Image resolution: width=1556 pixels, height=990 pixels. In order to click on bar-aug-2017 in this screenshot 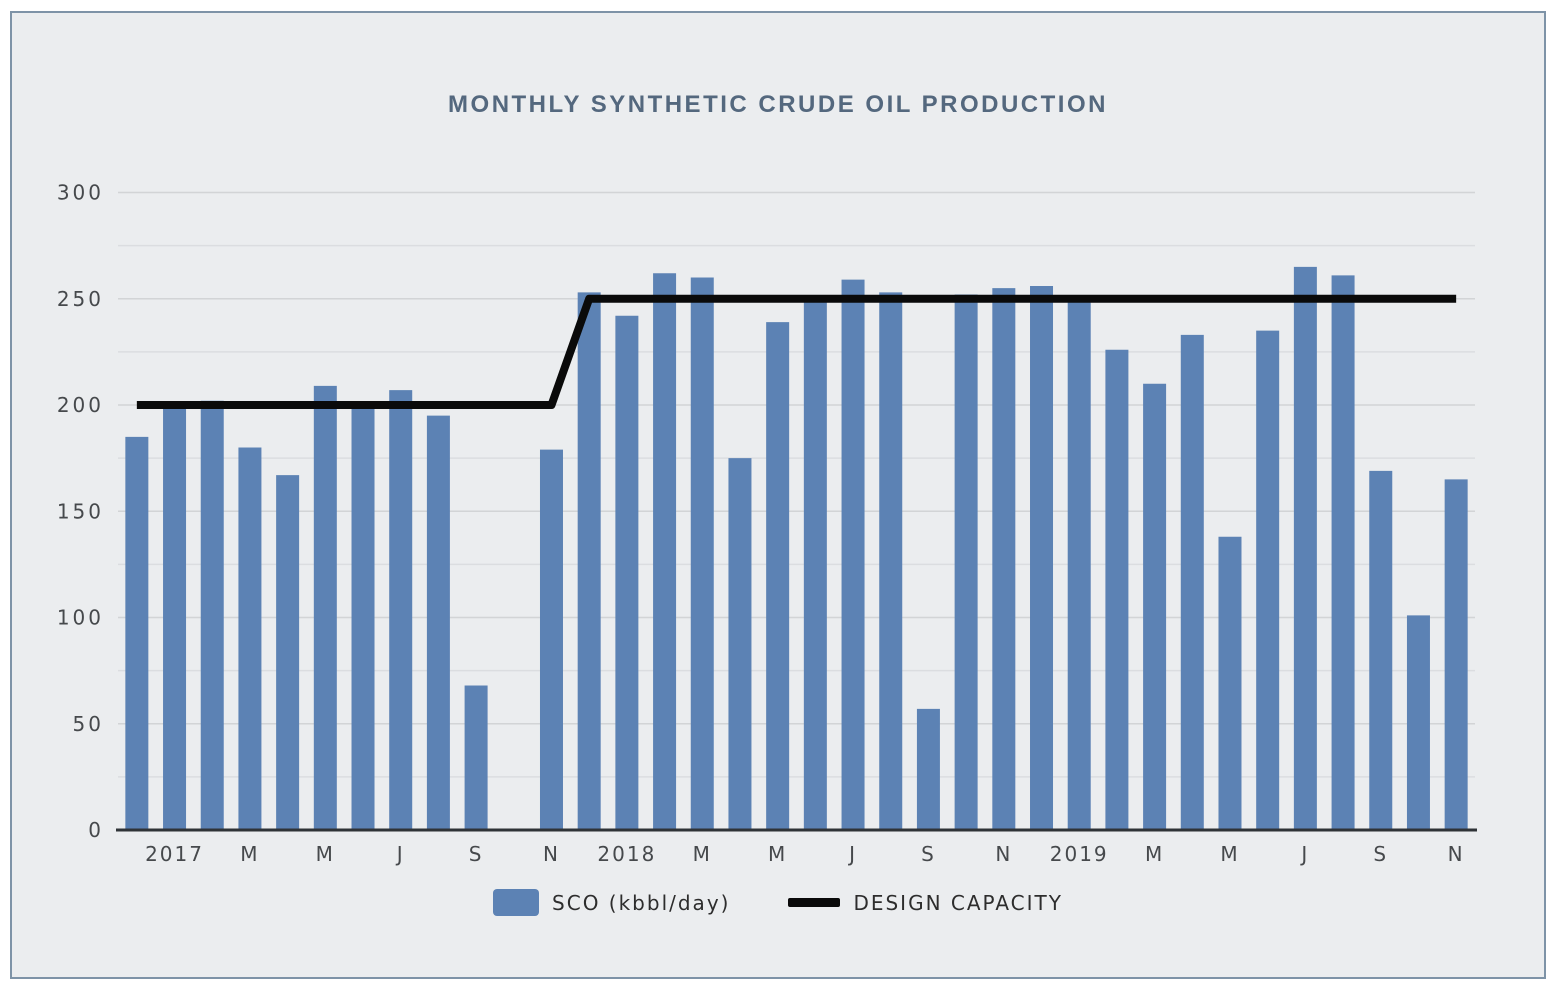, I will do `click(438, 622)`.